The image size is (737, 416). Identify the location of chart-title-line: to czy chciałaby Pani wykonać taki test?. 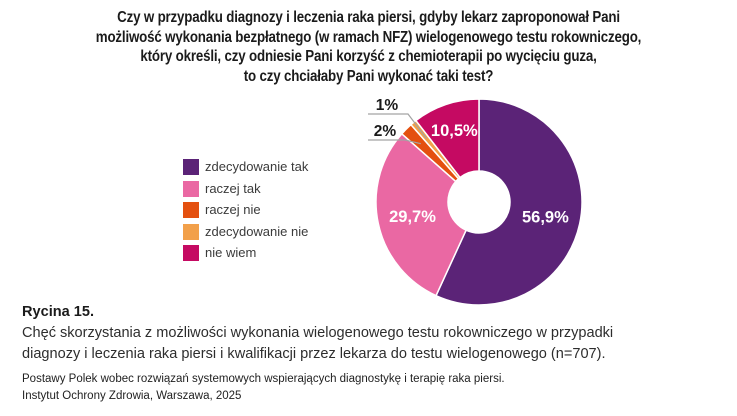
(368, 76).